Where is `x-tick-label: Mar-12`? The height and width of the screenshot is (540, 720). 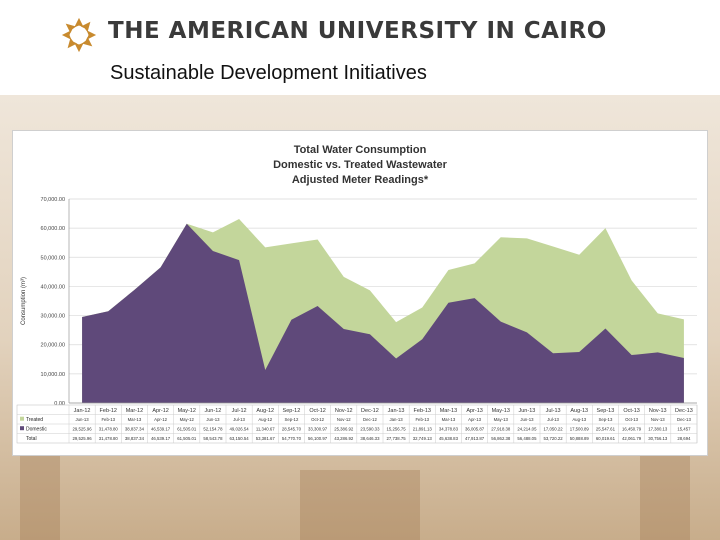
x-tick-label: Mar-12 is located at coordinates (134, 411).